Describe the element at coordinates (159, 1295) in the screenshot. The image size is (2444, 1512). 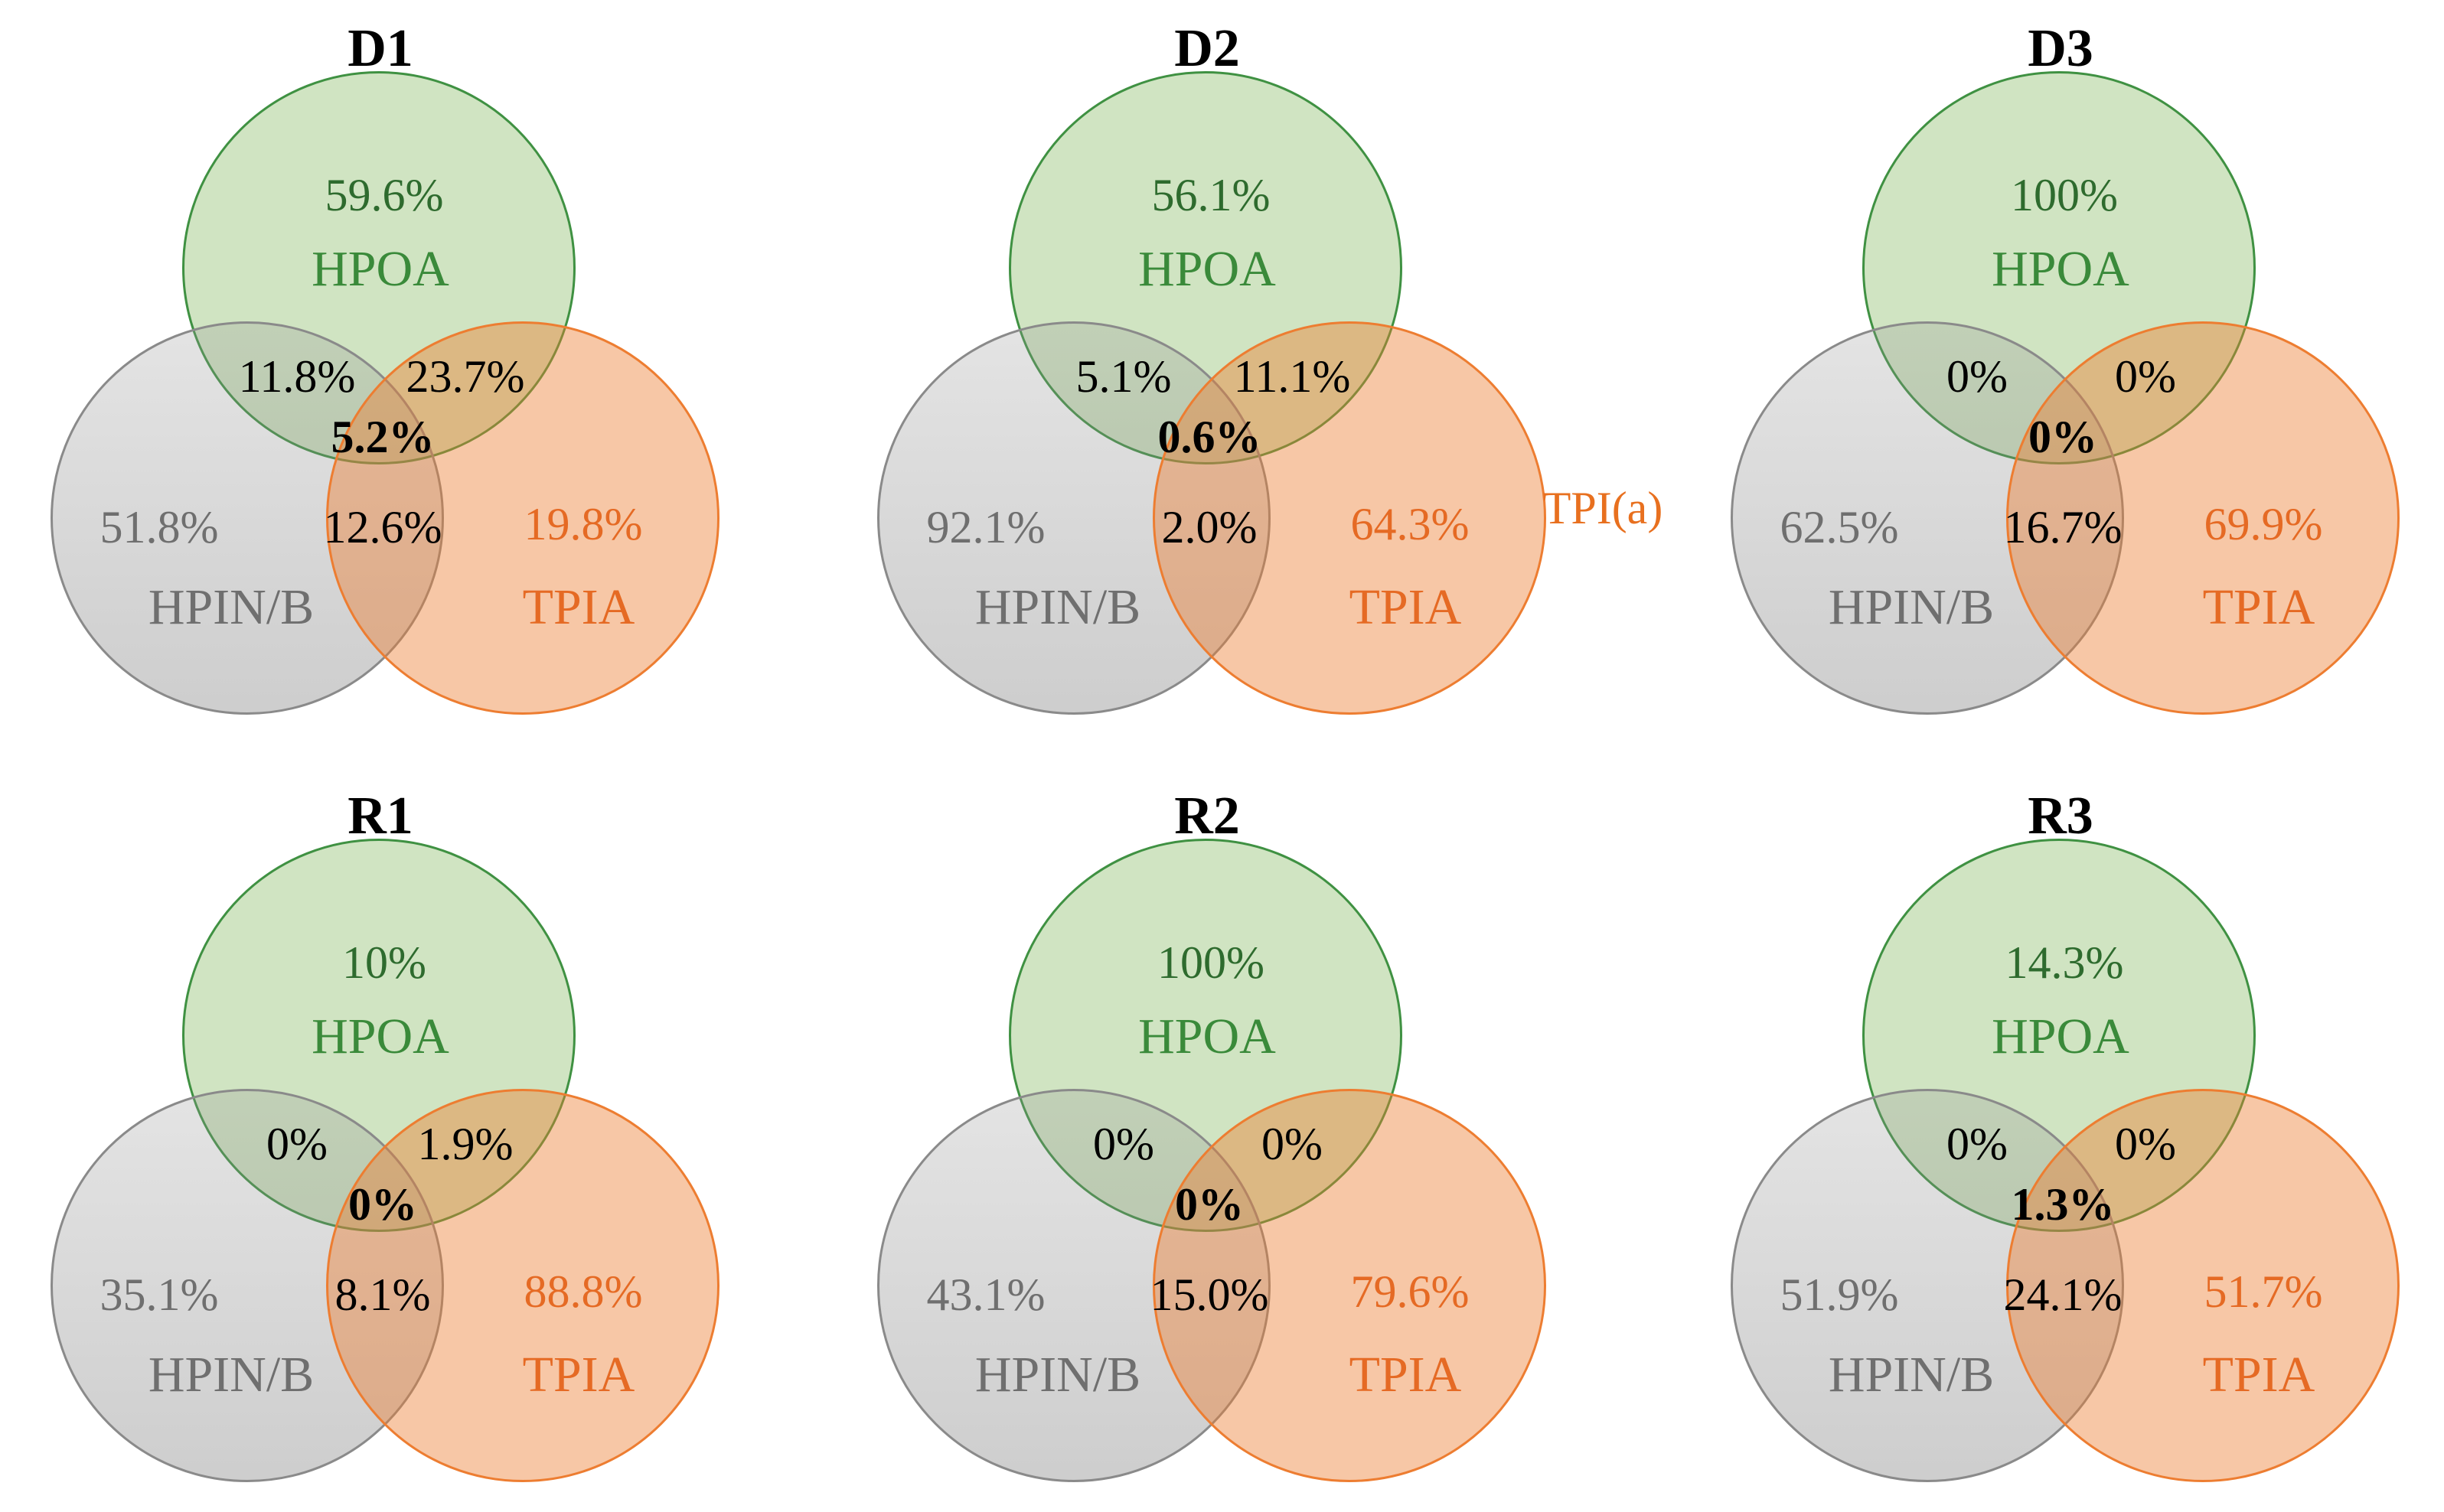
I see `hpinb-only-value: 35.1%` at that location.